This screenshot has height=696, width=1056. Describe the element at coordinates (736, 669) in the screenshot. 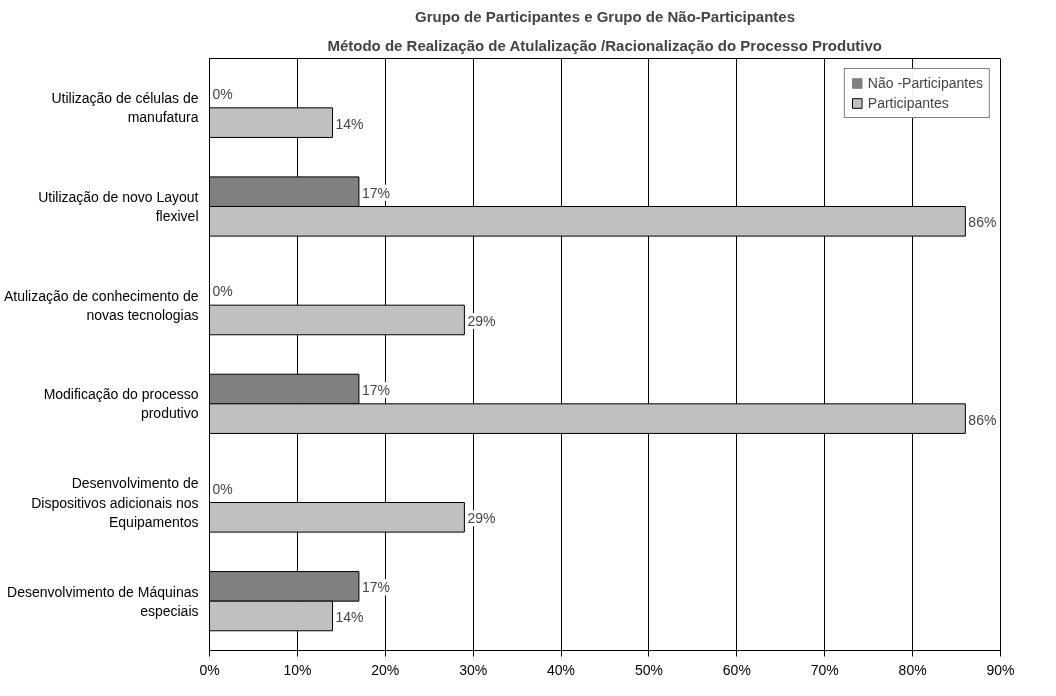

I see `x-tick-label: 60%` at that location.